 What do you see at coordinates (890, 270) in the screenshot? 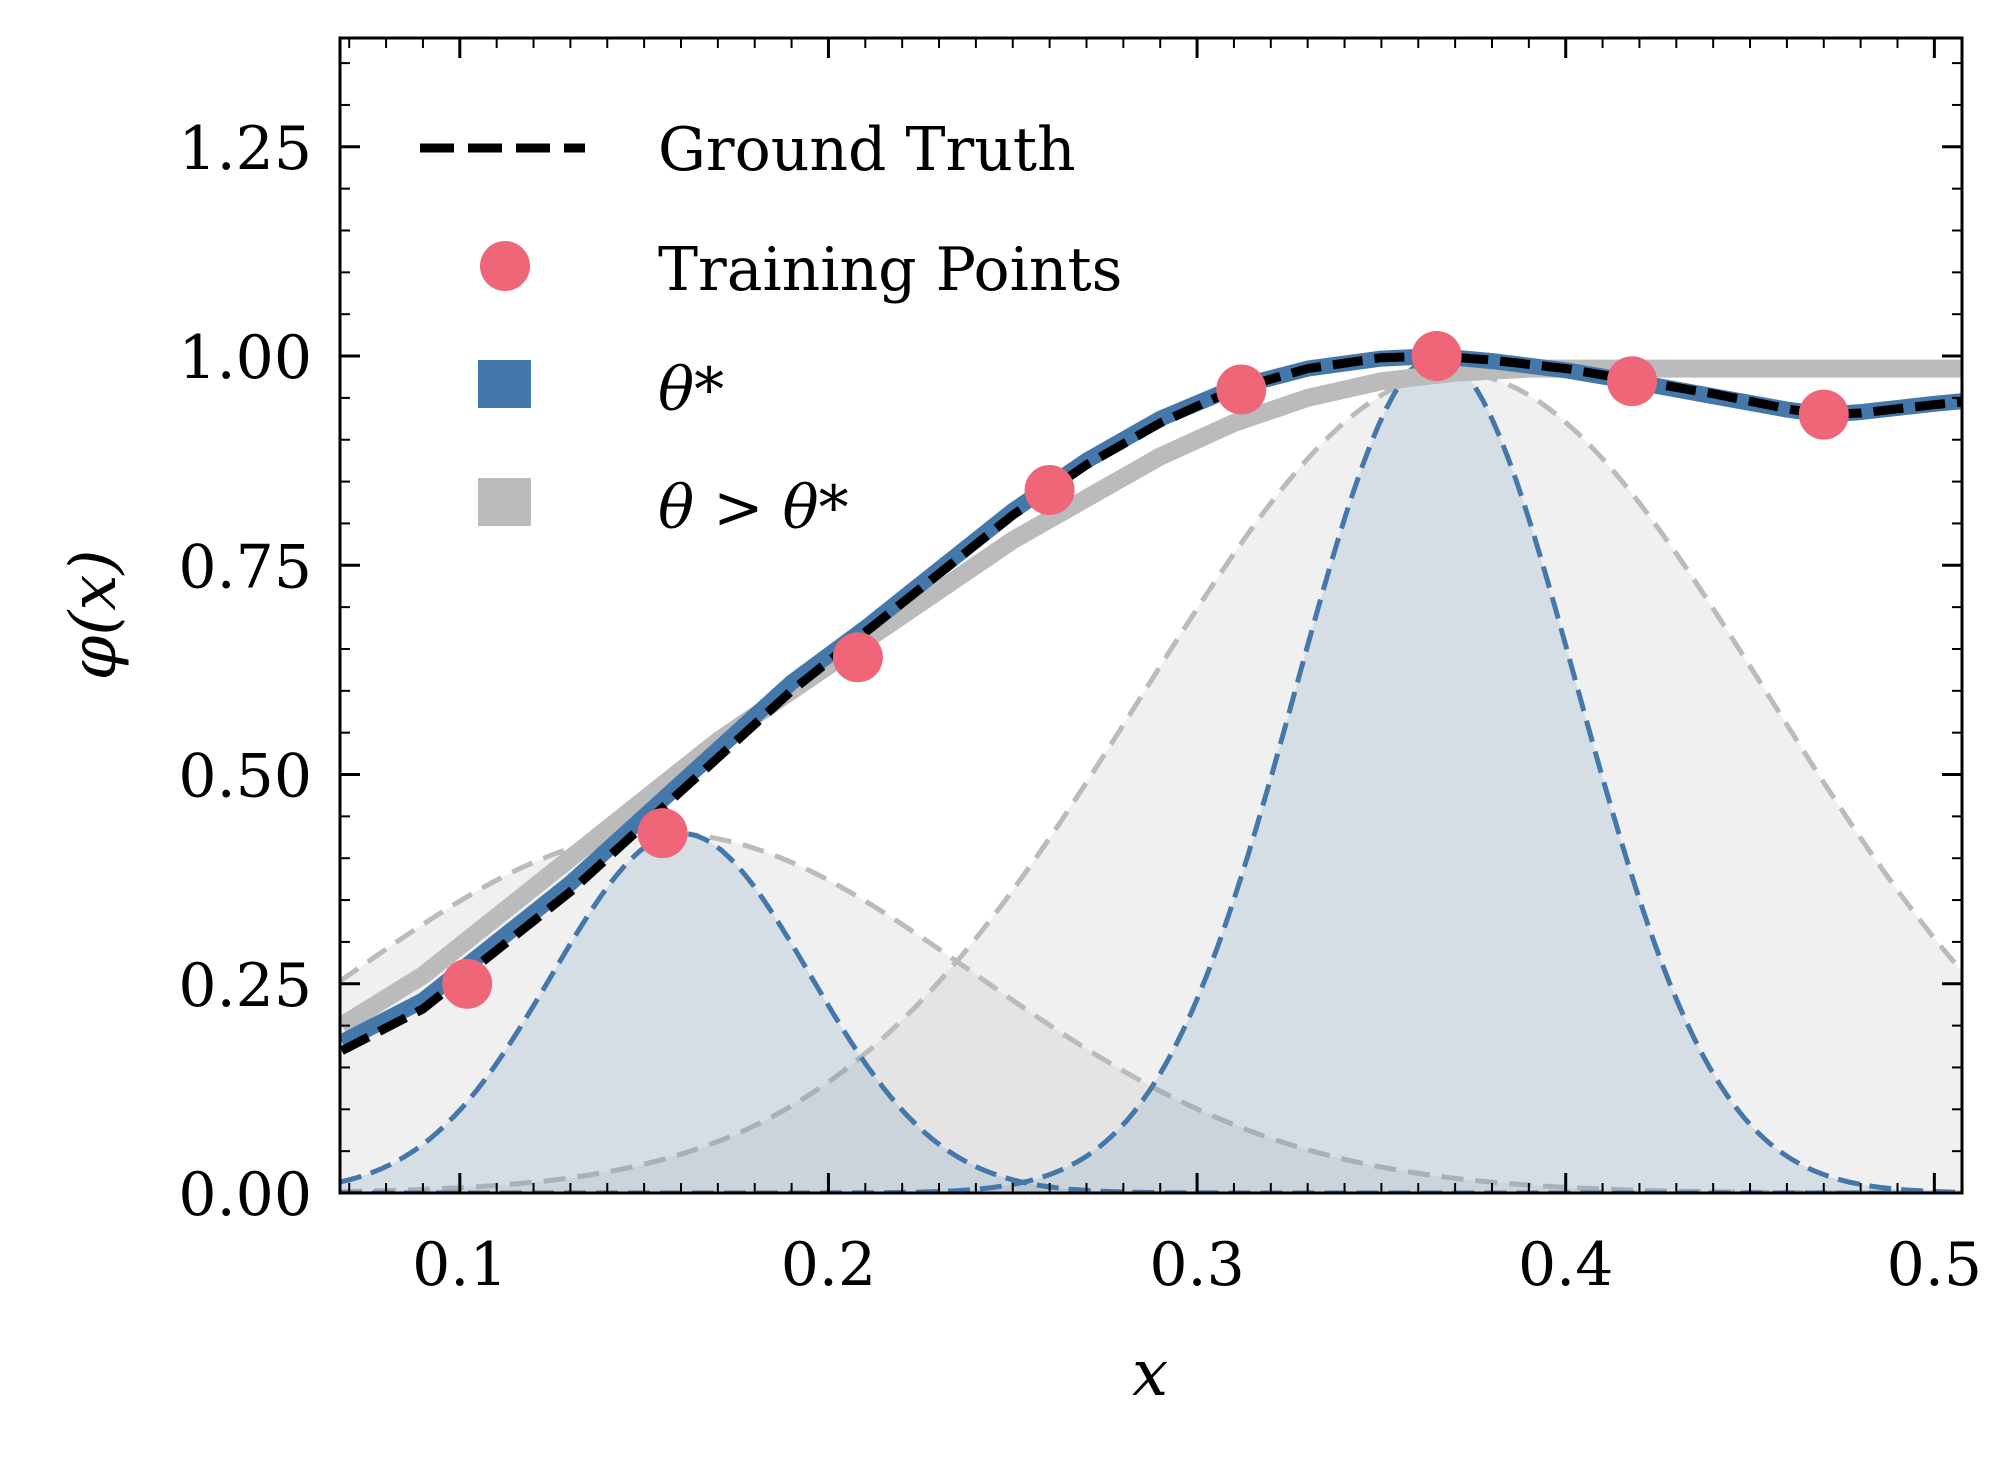
I see `legend-training-points-label: Training Points` at bounding box center [890, 270].